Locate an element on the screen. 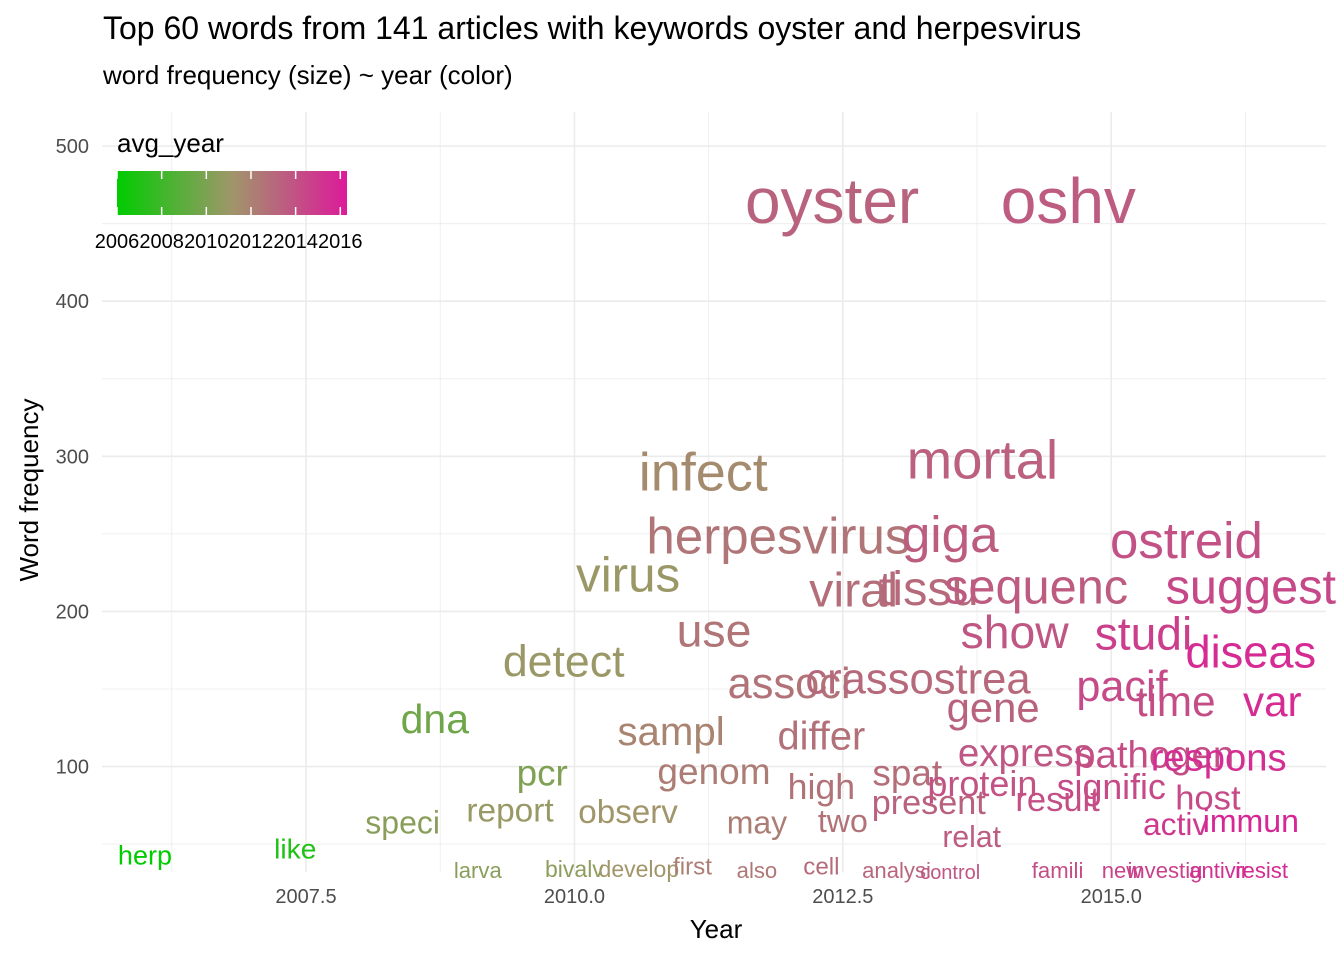 The width and height of the screenshot is (1344, 960). word-respons: respons is located at coordinates (1219, 758).